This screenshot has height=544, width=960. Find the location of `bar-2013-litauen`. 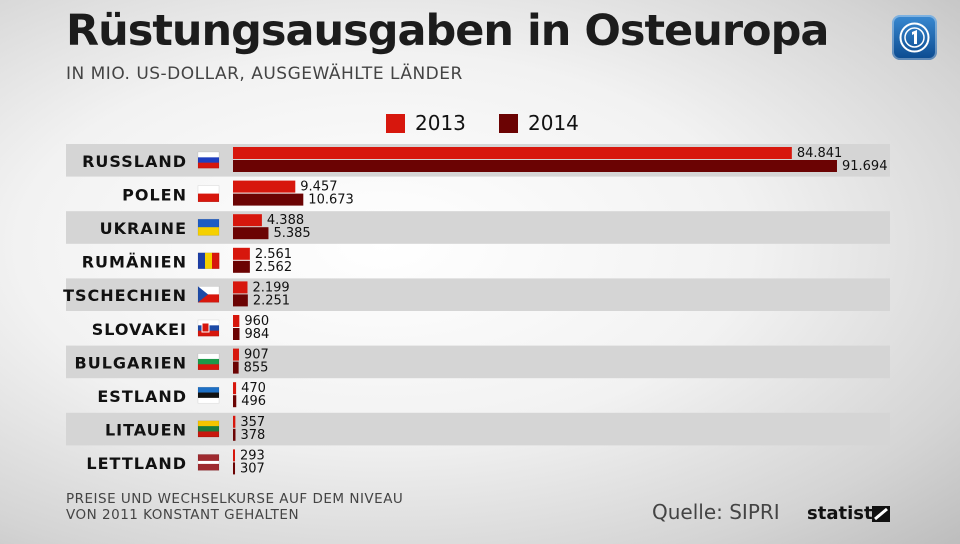

bar-2013-litauen is located at coordinates (234, 421).